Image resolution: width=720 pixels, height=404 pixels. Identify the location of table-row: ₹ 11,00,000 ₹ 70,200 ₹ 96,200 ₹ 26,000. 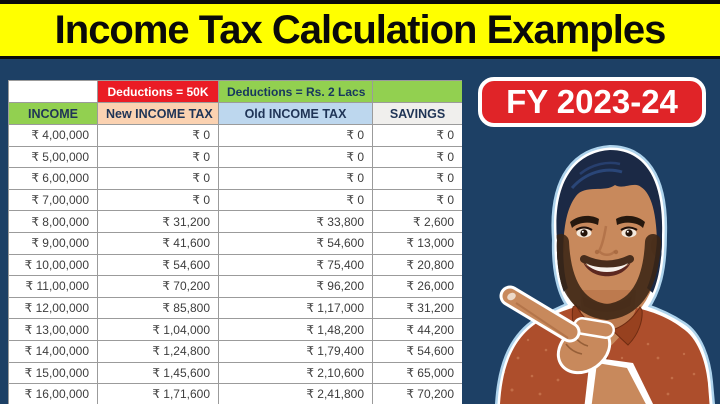
(235, 286).